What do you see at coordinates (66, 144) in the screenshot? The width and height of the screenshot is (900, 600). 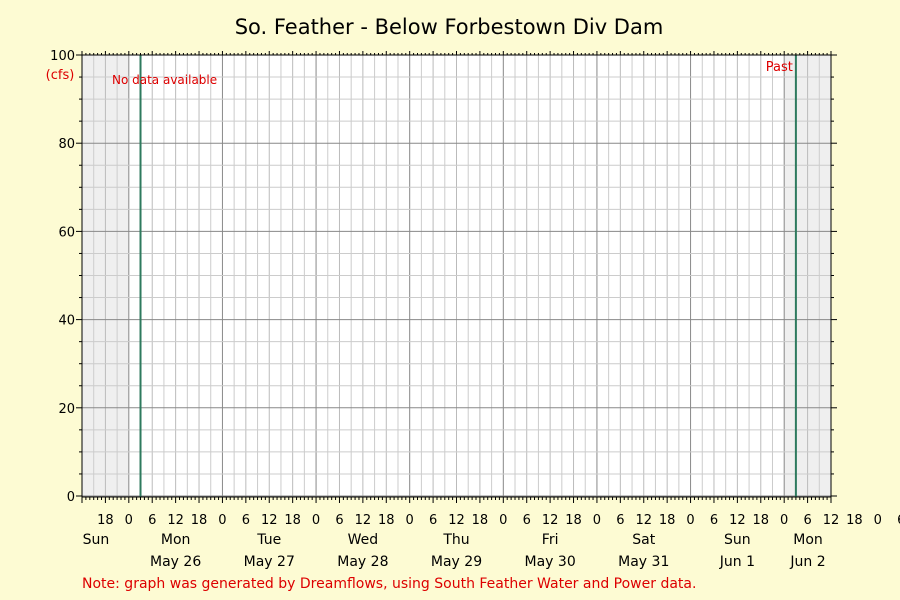 I see `y-tick-label: 80` at bounding box center [66, 144].